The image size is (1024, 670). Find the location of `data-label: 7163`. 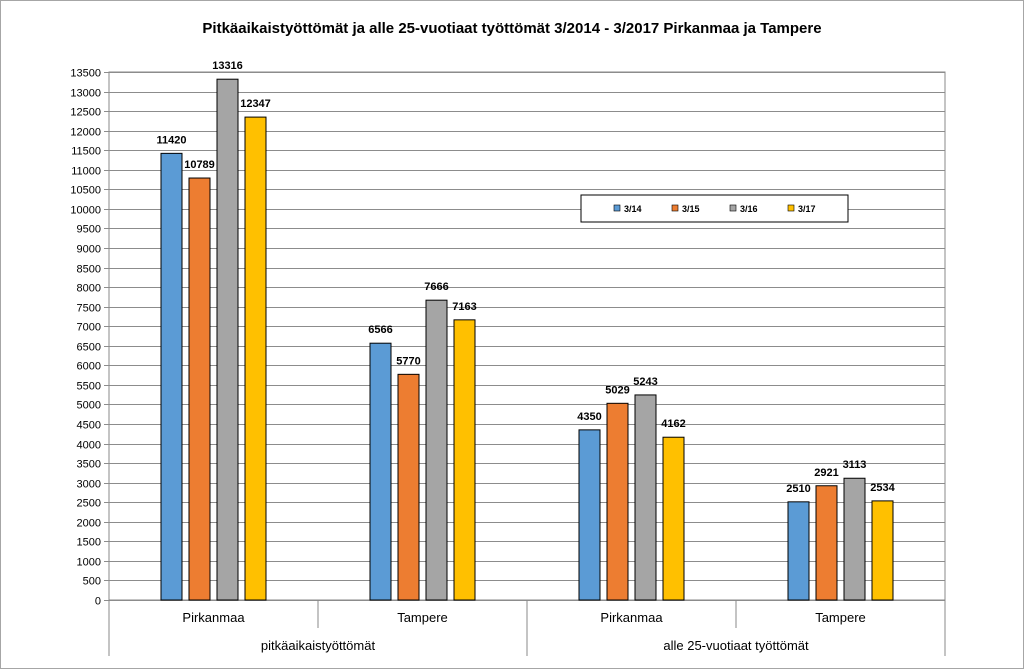

data-label: 7163 is located at coordinates (464, 307).